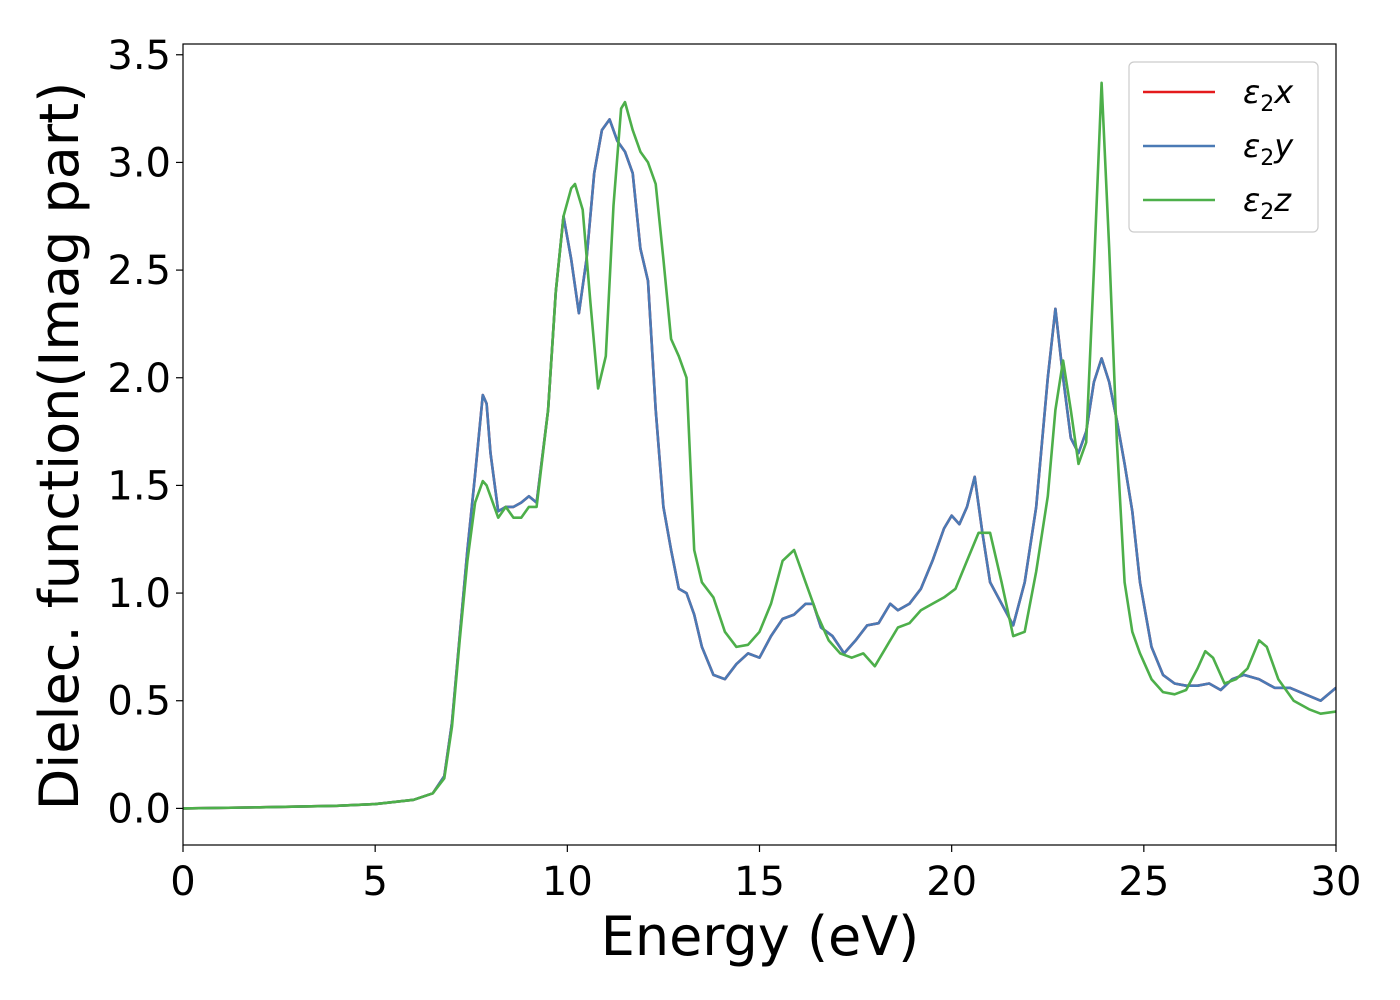 The height and width of the screenshot is (1000, 1400). Describe the element at coordinates (1336, 882) in the screenshot. I see `x-tick-label: 30` at that location.